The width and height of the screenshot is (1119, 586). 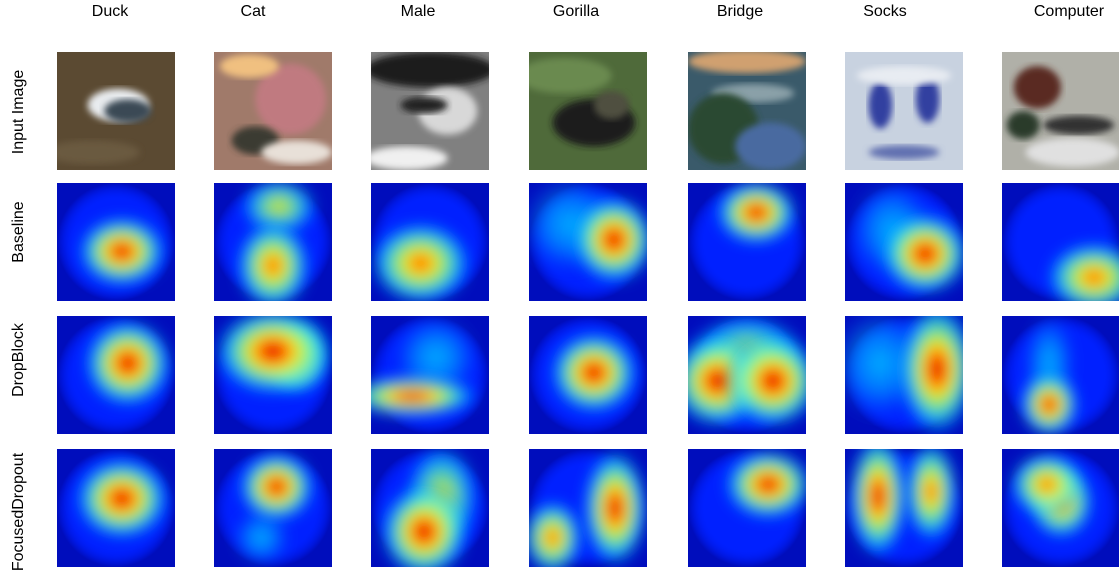 What do you see at coordinates (273, 111) in the screenshot?
I see `cat-photo` at bounding box center [273, 111].